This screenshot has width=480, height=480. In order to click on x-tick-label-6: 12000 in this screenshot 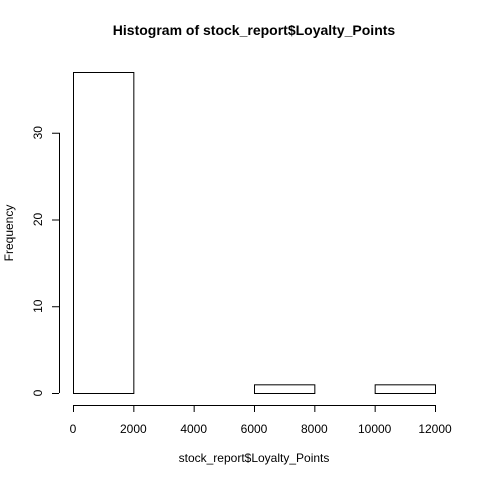, I will do `click(435, 429)`.